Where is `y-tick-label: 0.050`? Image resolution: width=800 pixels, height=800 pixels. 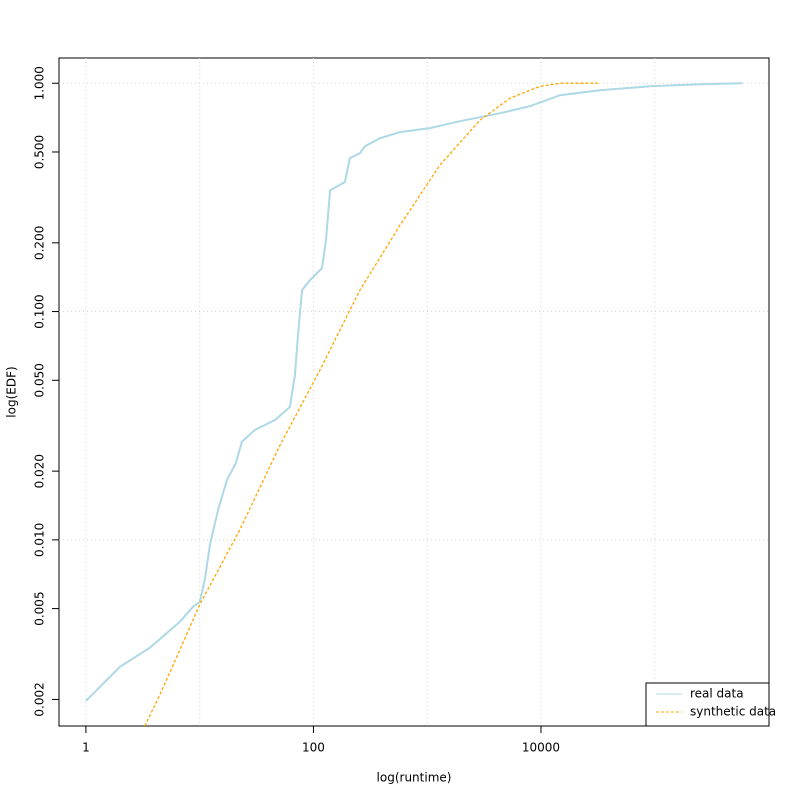 y-tick-label: 0.050 is located at coordinates (40, 380).